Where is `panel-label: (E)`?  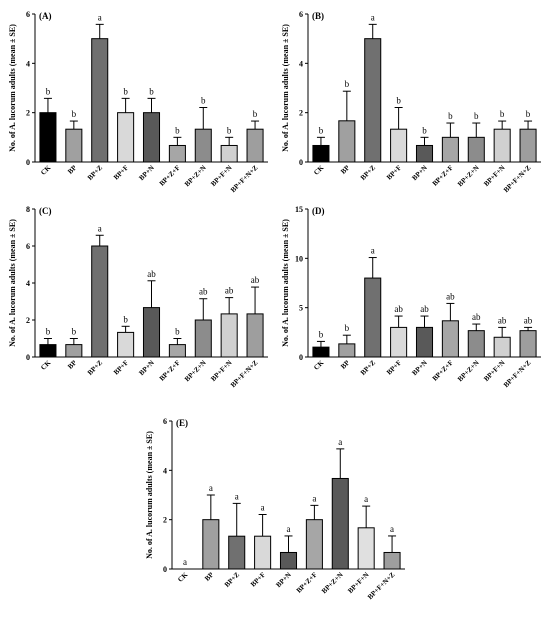
panel-label: (E) is located at coordinates (182, 423).